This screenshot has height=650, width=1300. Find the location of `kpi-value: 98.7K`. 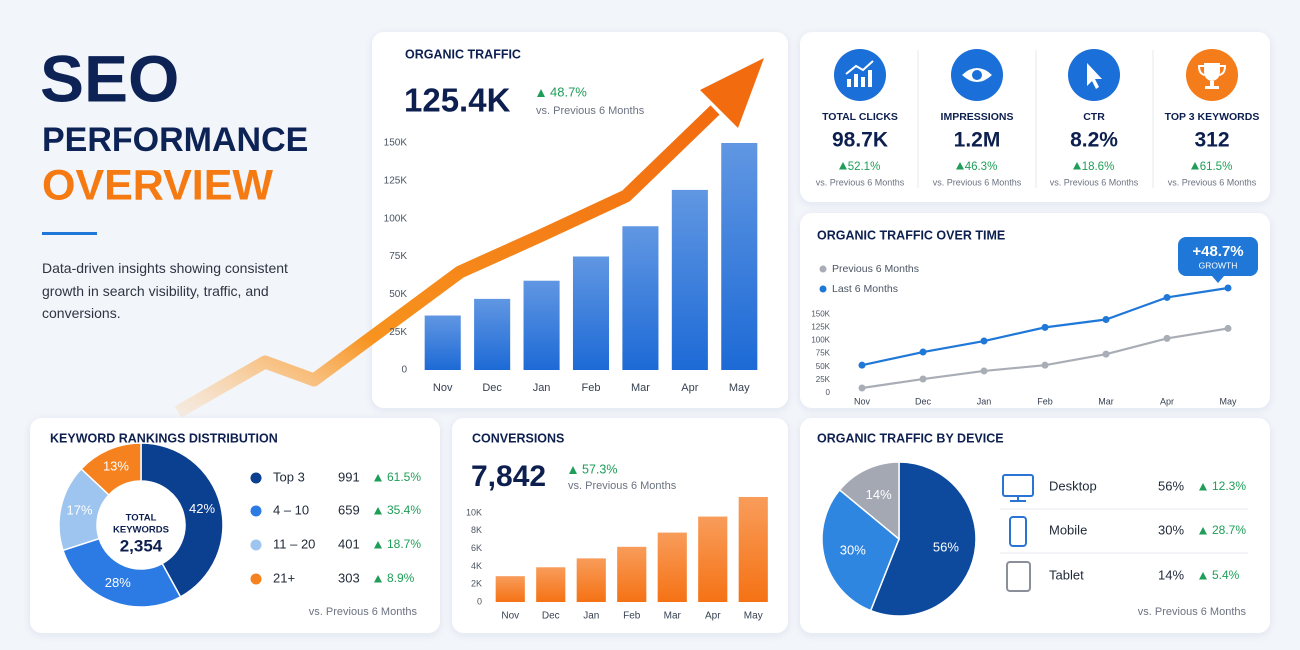

kpi-value: 98.7K is located at coordinates (860, 140).